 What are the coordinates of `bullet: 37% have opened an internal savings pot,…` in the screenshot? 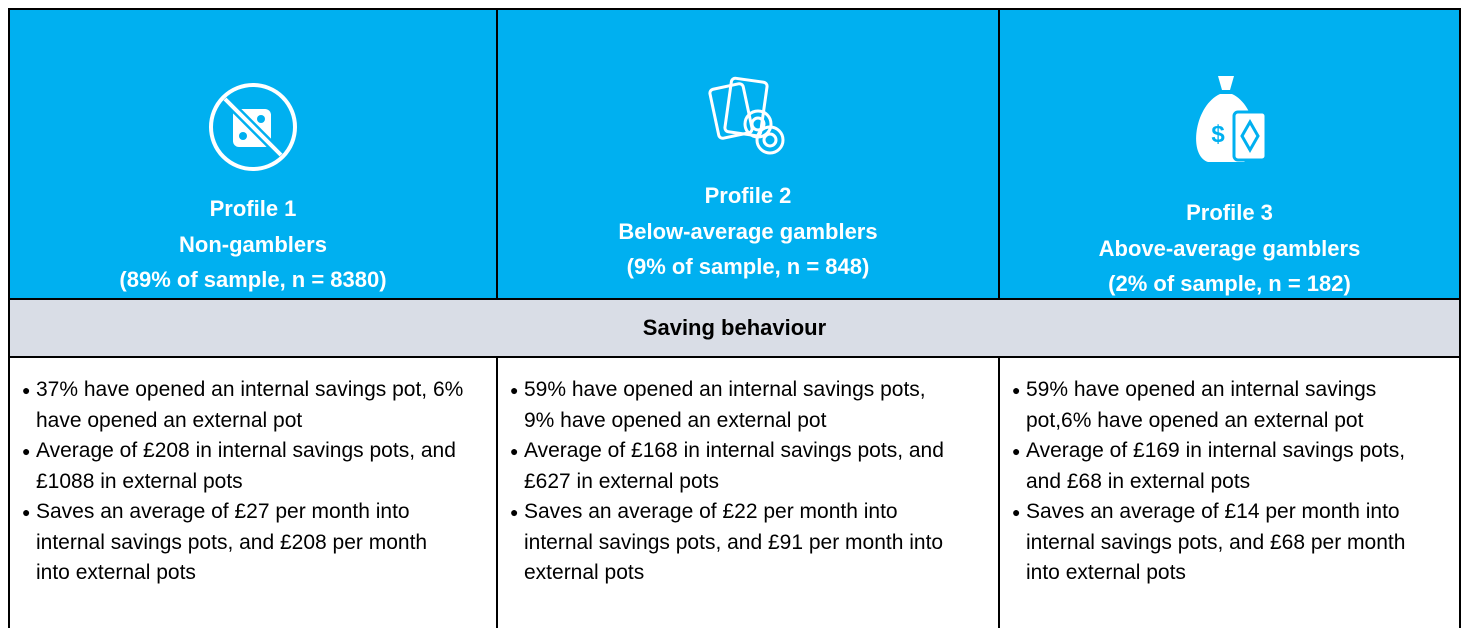 It's located at (243, 405).